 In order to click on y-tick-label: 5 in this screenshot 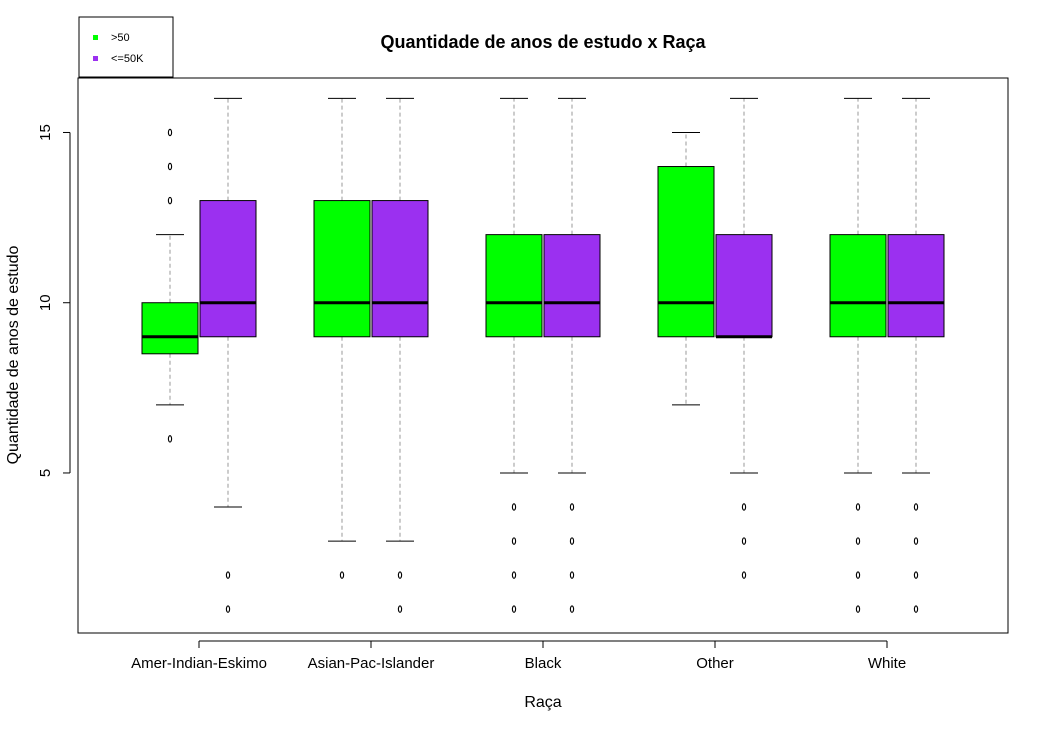, I will do `click(45, 473)`.